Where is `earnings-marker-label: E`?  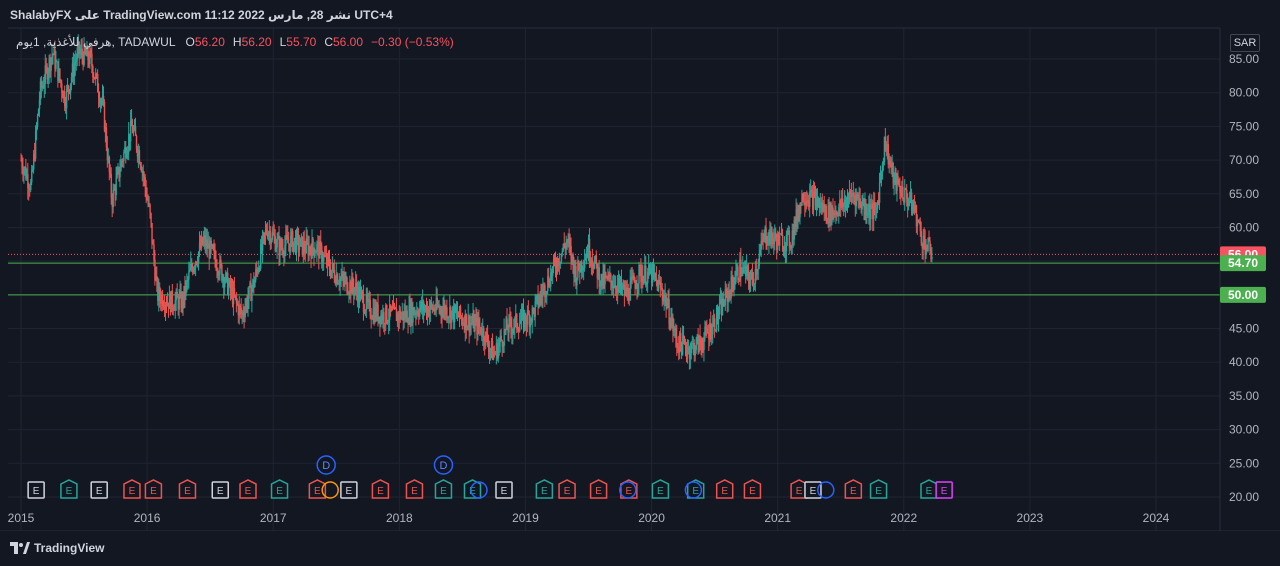
earnings-marker-label: E is located at coordinates (752, 491).